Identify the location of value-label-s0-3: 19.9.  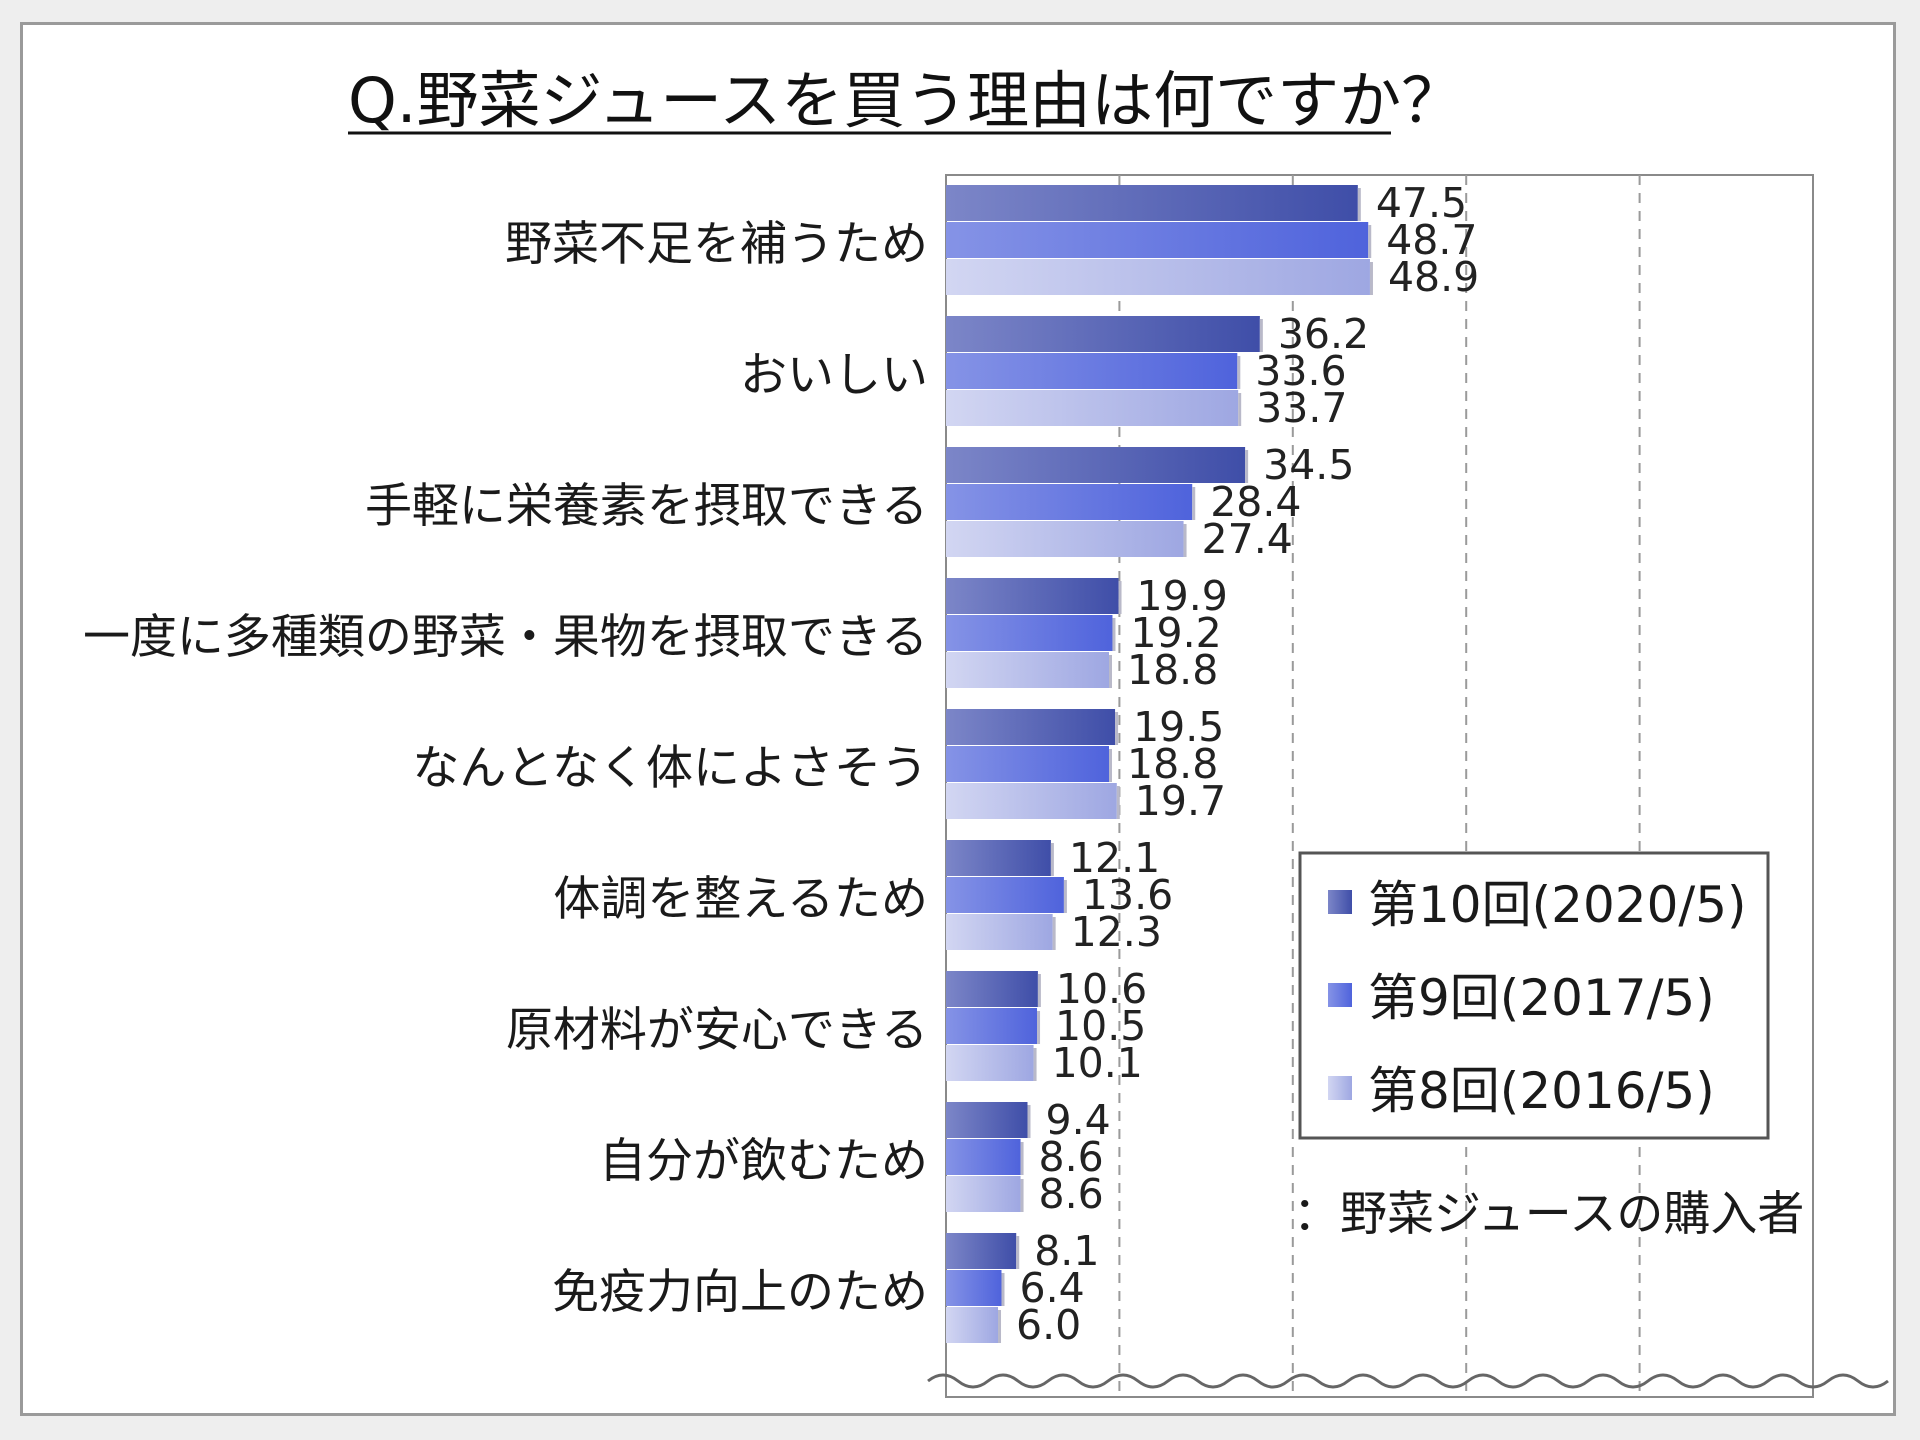
(1182, 596).